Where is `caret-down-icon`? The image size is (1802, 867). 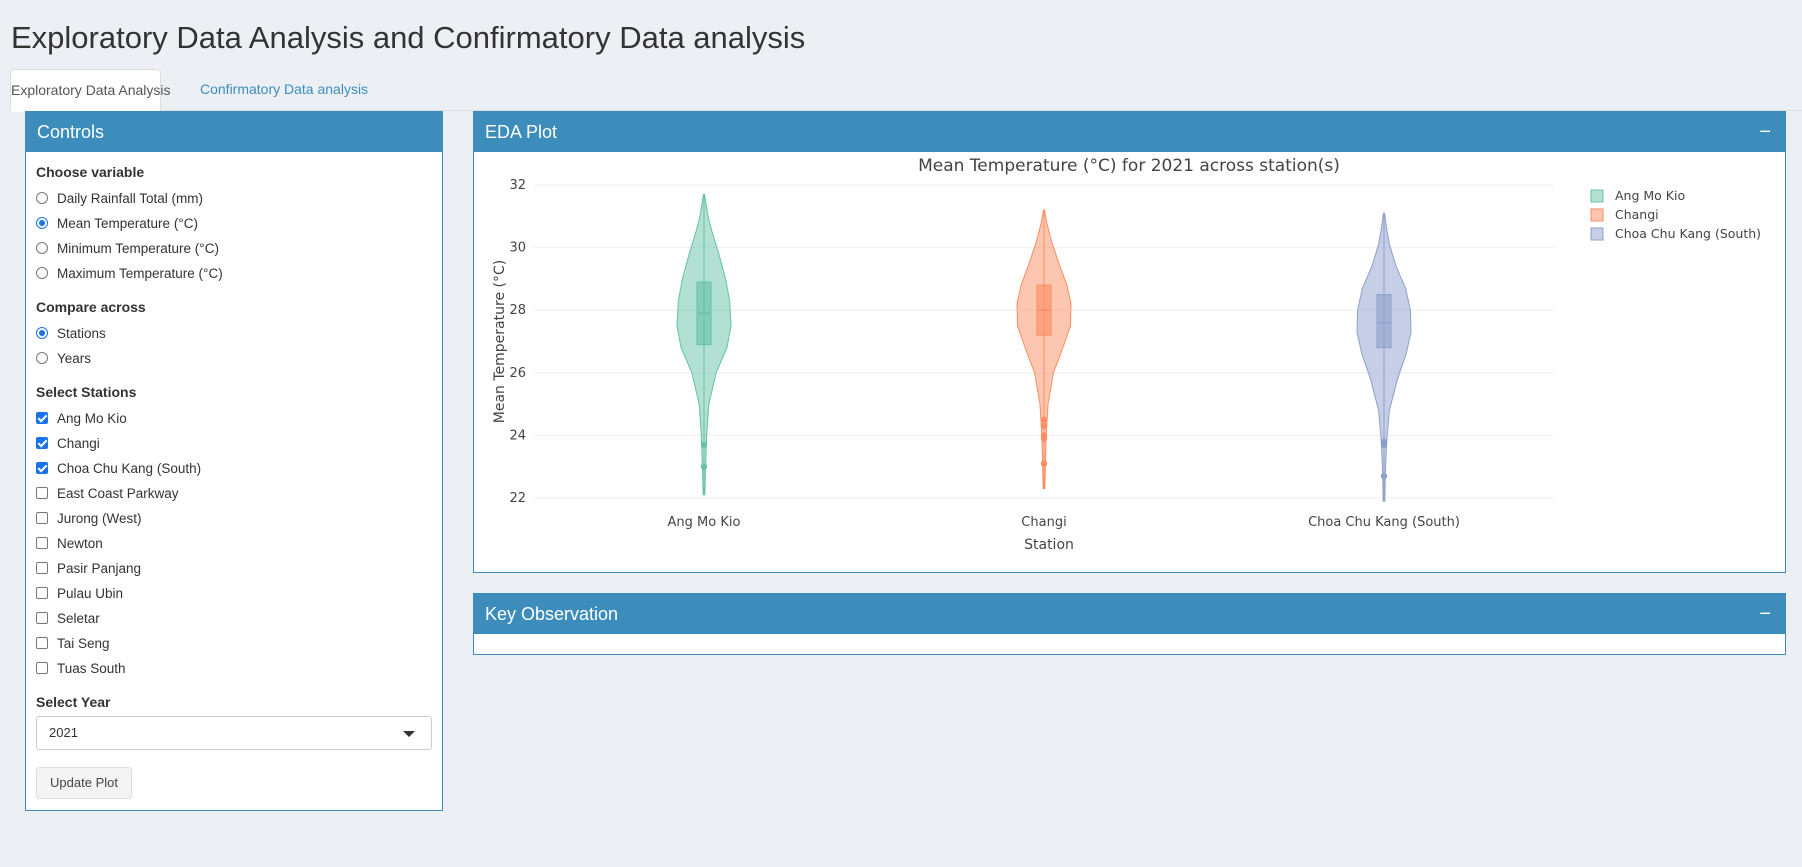 caret-down-icon is located at coordinates (409, 734).